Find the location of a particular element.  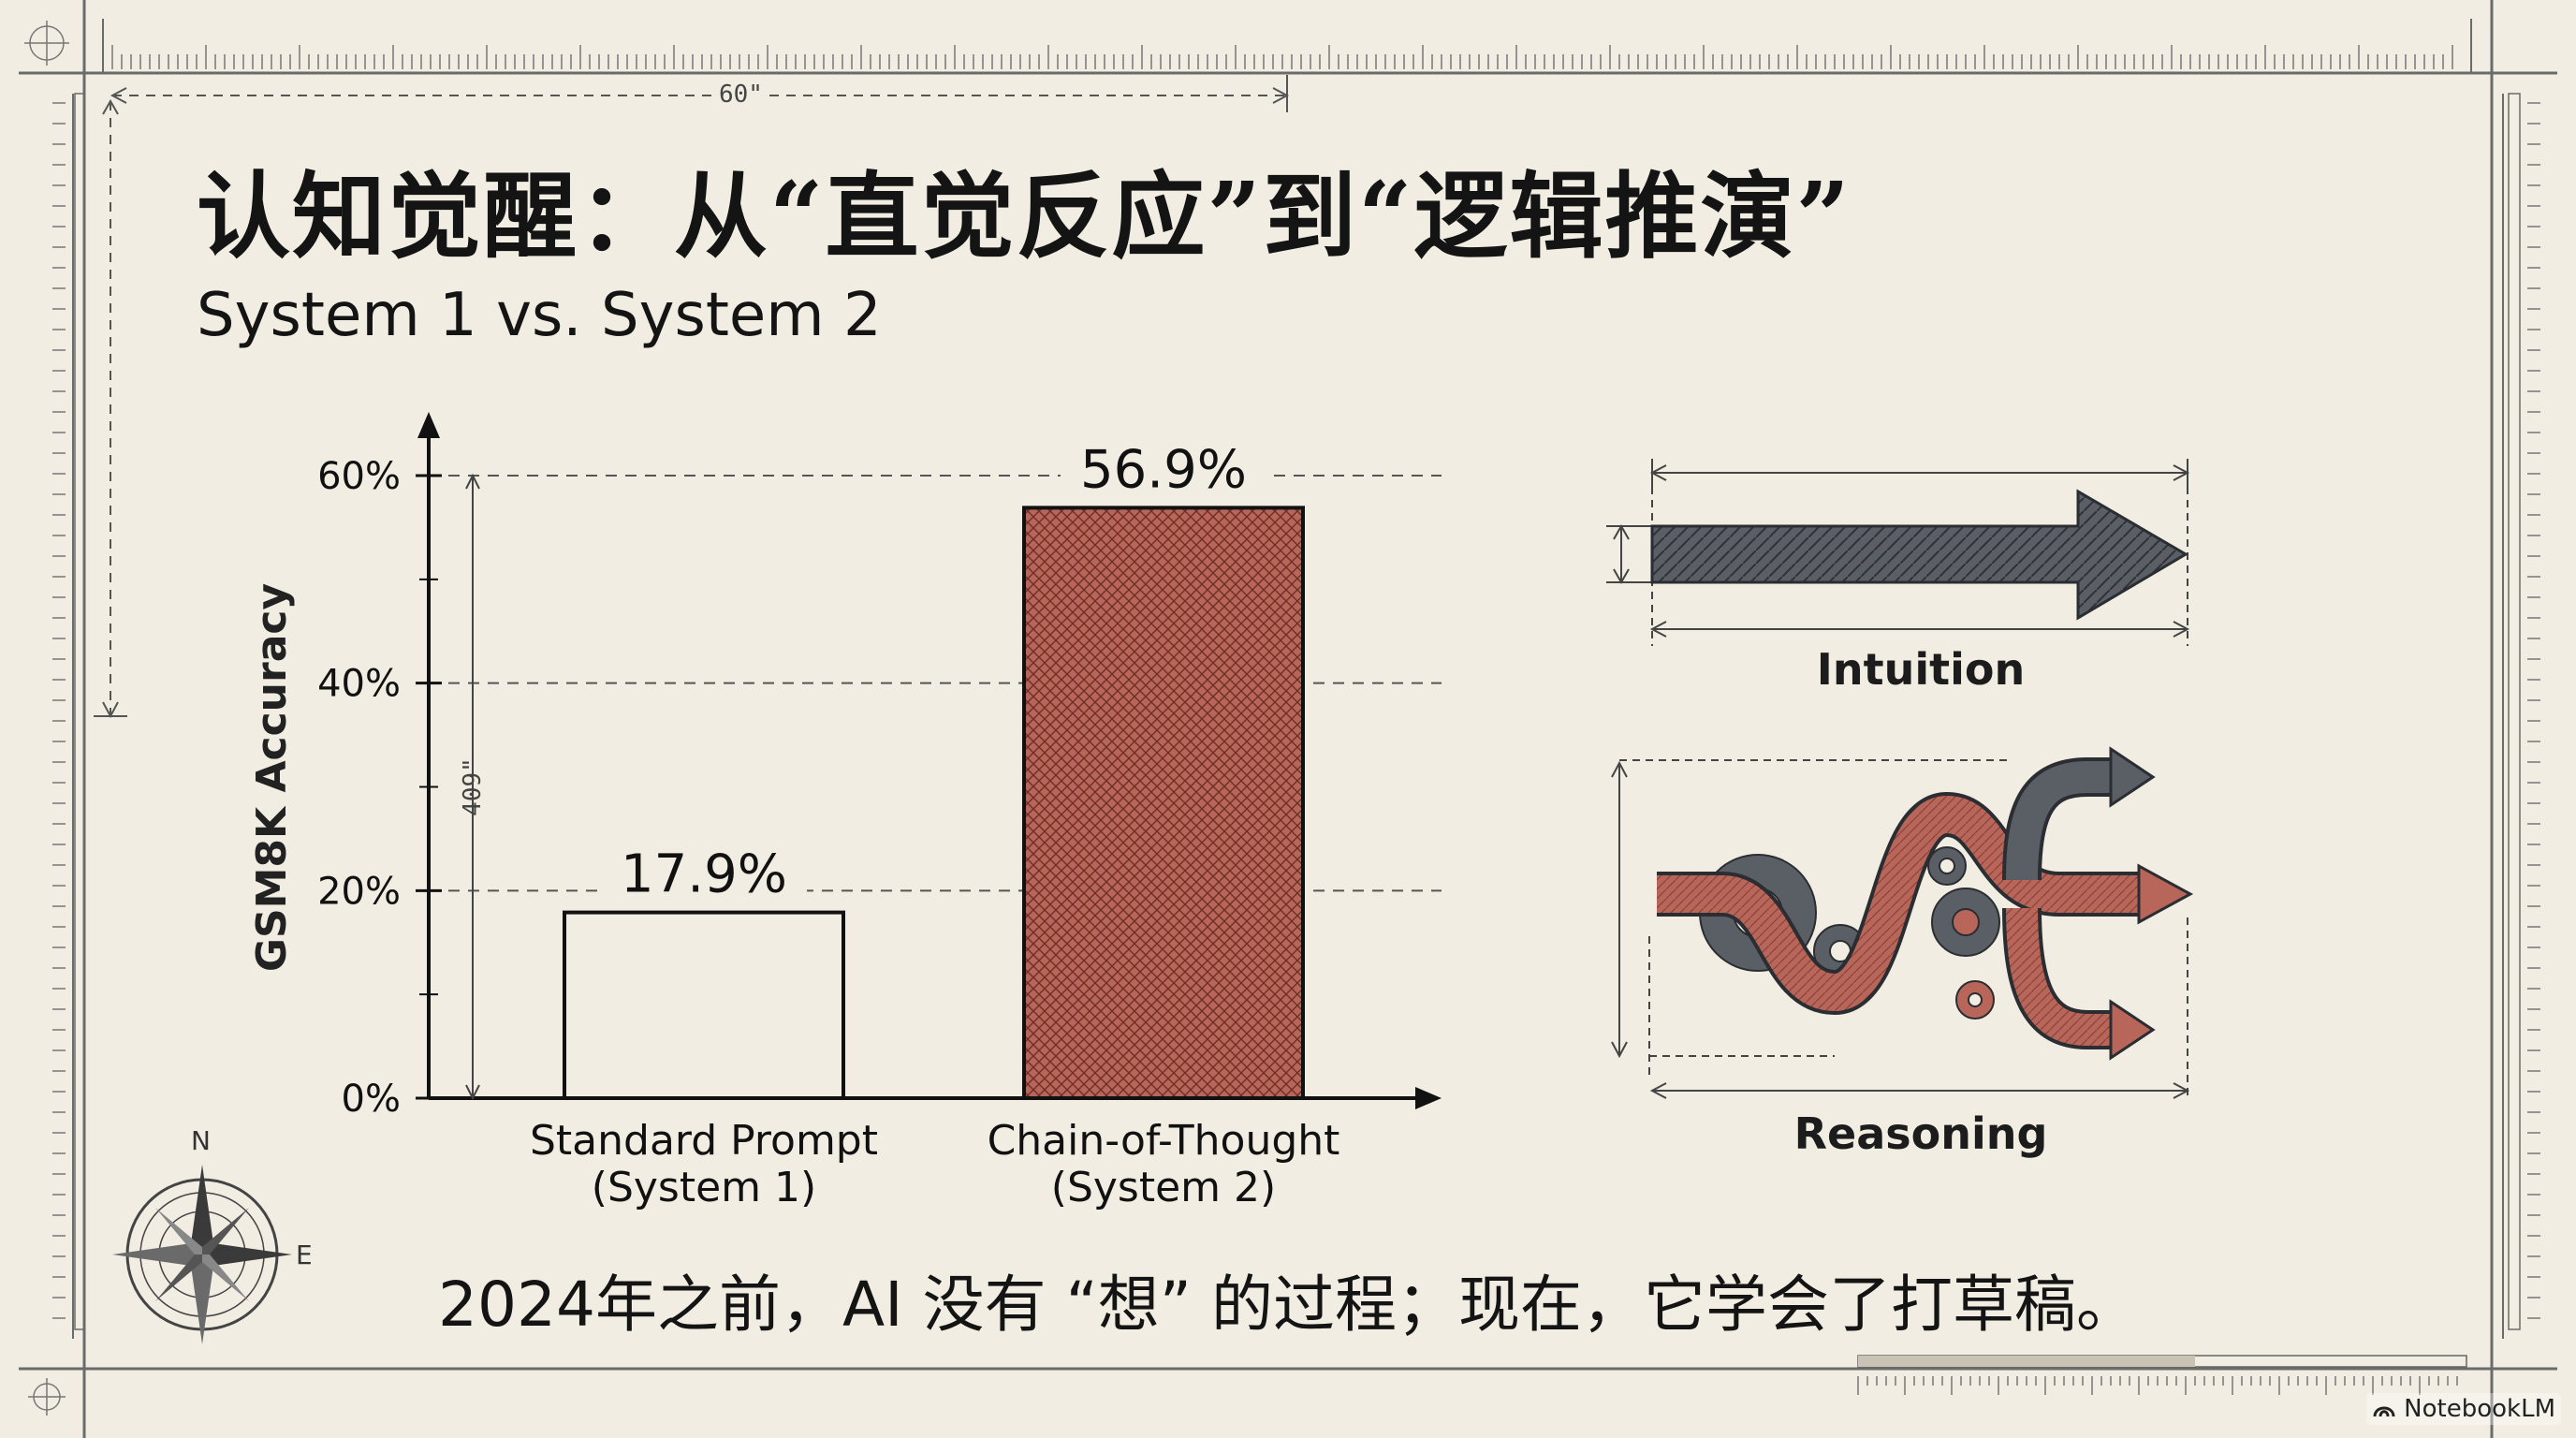

reasoning-diagram is located at coordinates (1902, 922).